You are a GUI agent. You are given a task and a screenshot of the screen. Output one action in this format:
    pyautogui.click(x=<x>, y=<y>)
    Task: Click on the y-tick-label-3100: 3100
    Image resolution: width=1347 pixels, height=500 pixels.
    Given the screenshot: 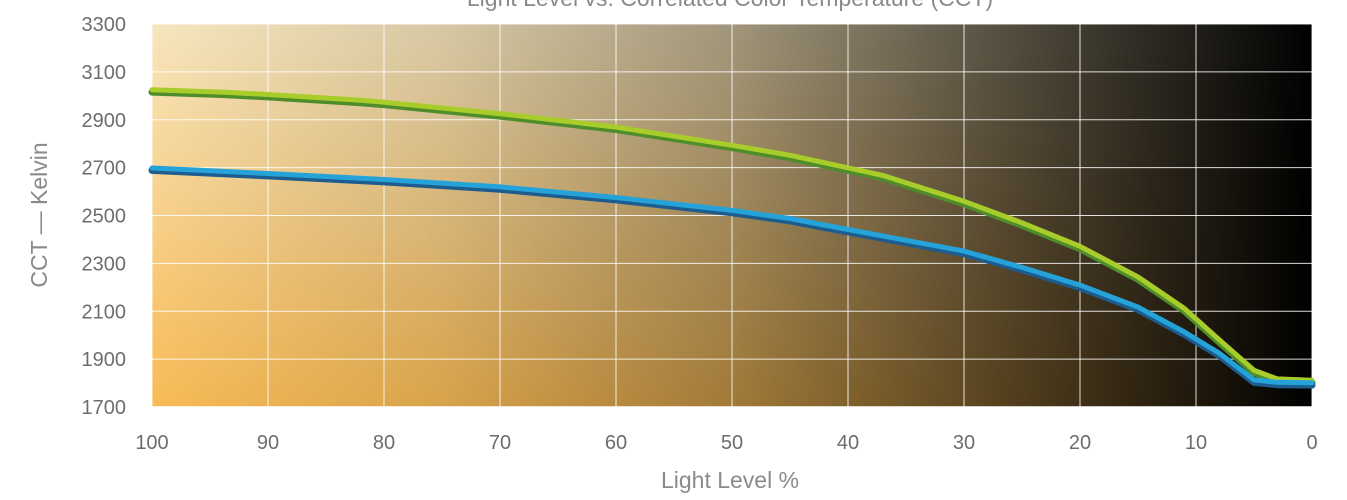 What is the action you would take?
    pyautogui.click(x=104, y=73)
    